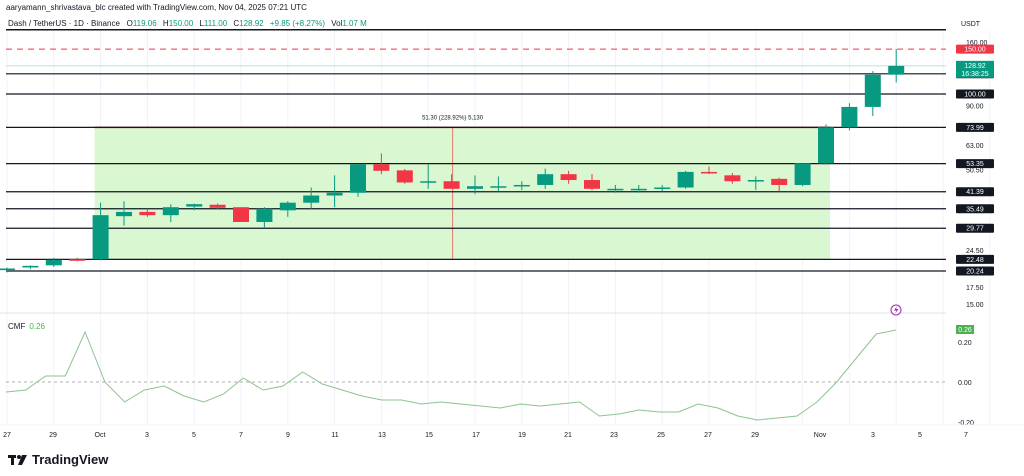 Image resolution: width=1024 pixels, height=476 pixels. What do you see at coordinates (975, 305) in the screenshot?
I see `price-axis-tick: 15.00` at bounding box center [975, 305].